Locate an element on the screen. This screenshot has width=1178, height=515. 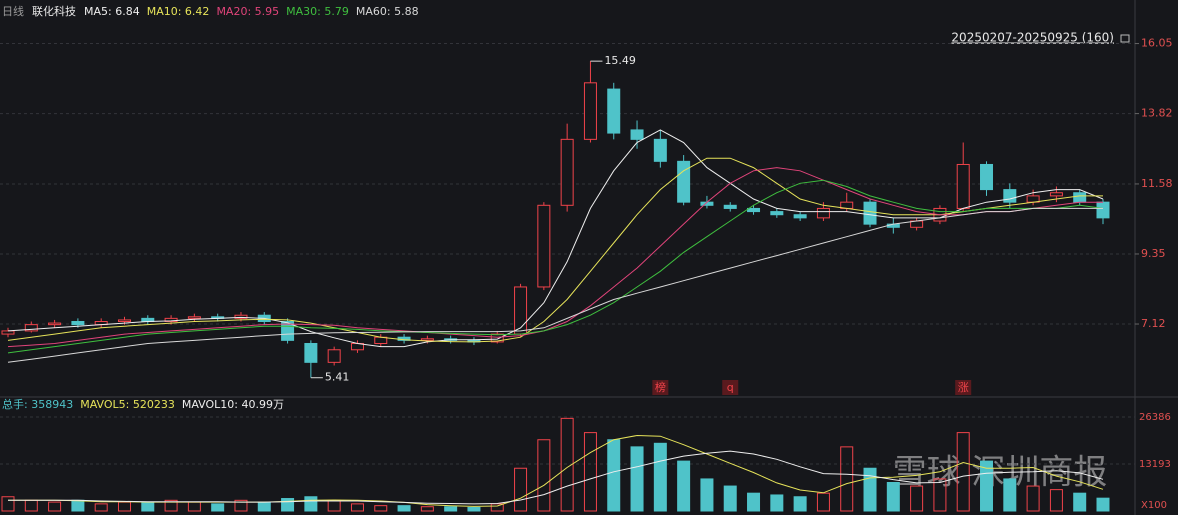
header-text: 日线 is located at coordinates (13, 11).